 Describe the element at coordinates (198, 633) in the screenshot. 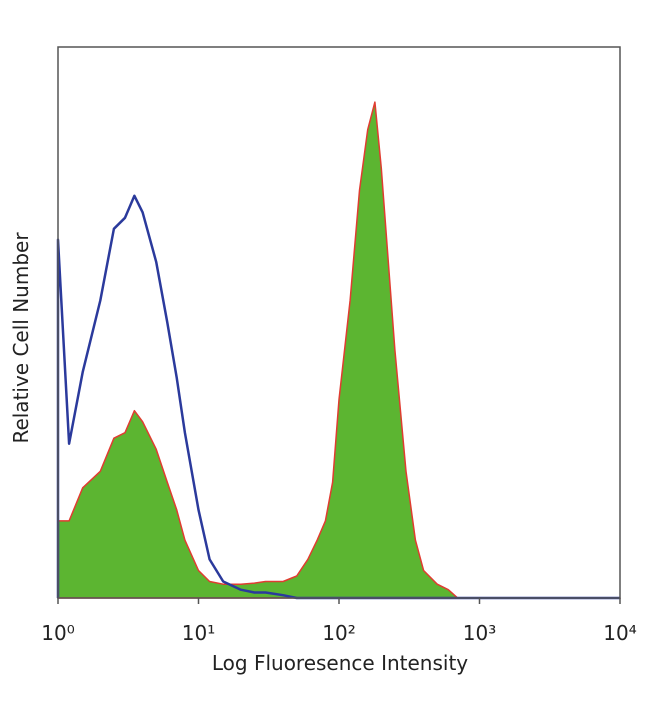

I see `x-tick-label: 10¹` at that location.